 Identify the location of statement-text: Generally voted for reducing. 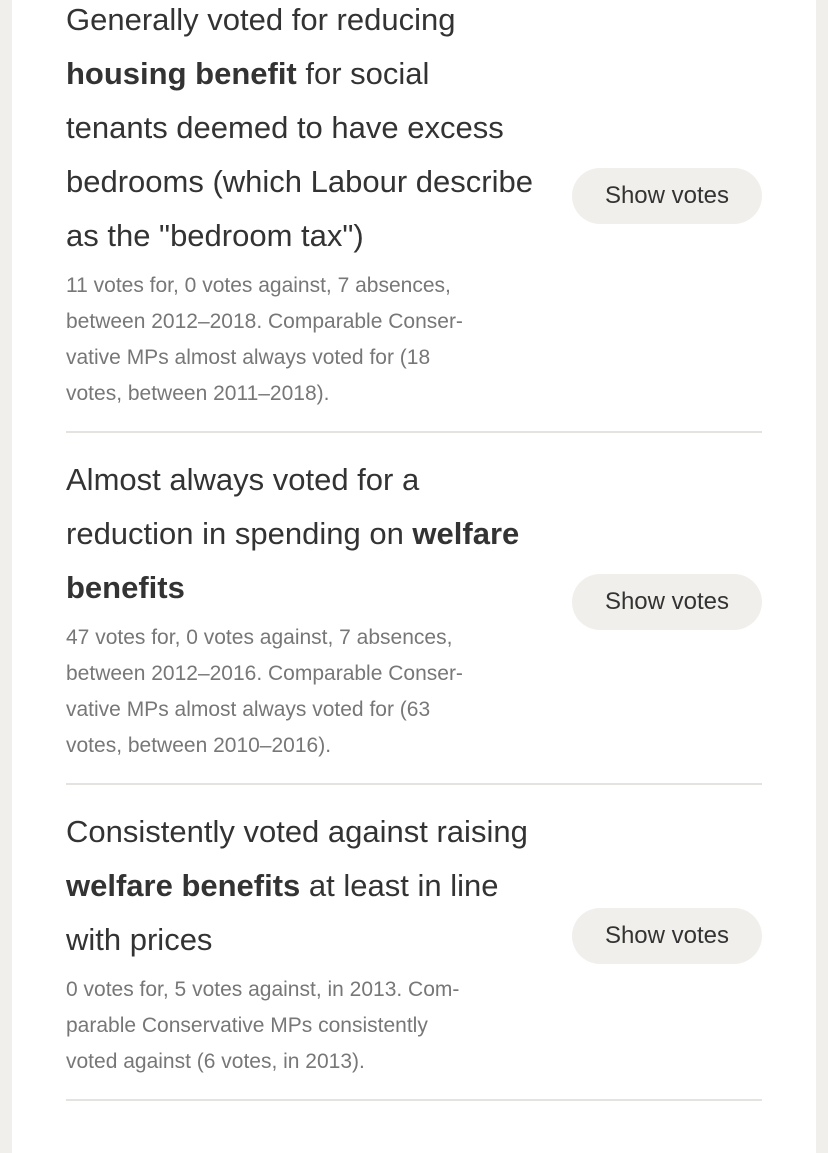
(261, 19).